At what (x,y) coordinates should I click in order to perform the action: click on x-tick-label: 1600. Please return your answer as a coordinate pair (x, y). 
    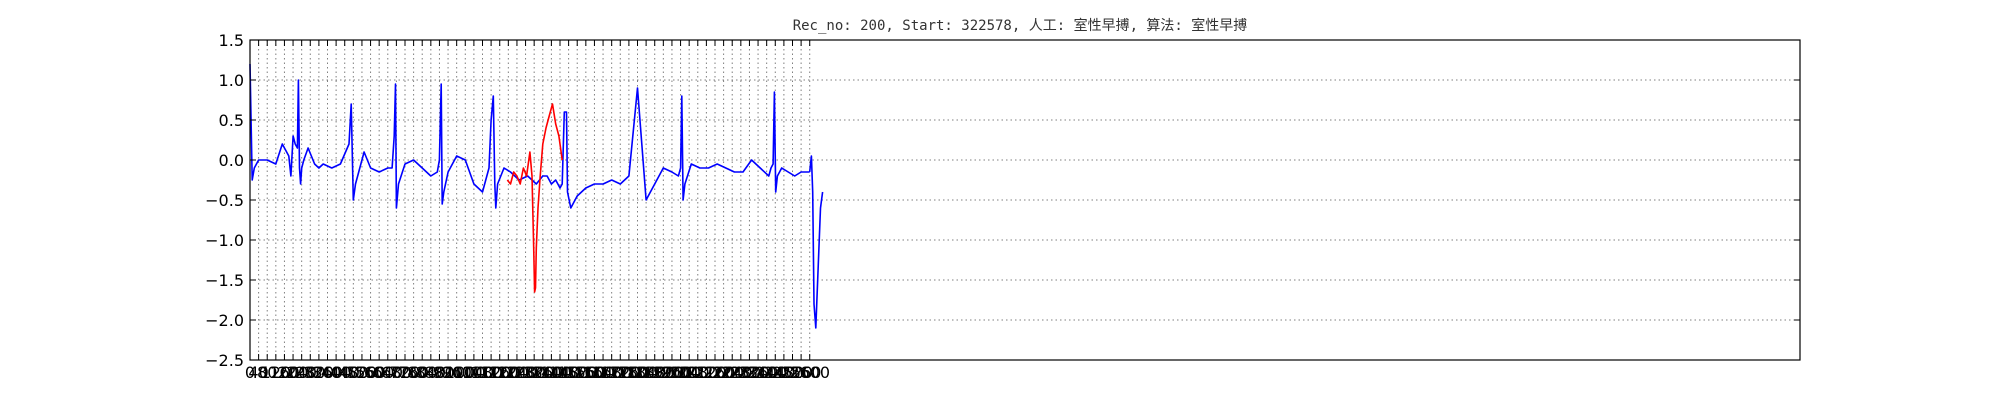
    Looking at the image, I should click on (594, 372).